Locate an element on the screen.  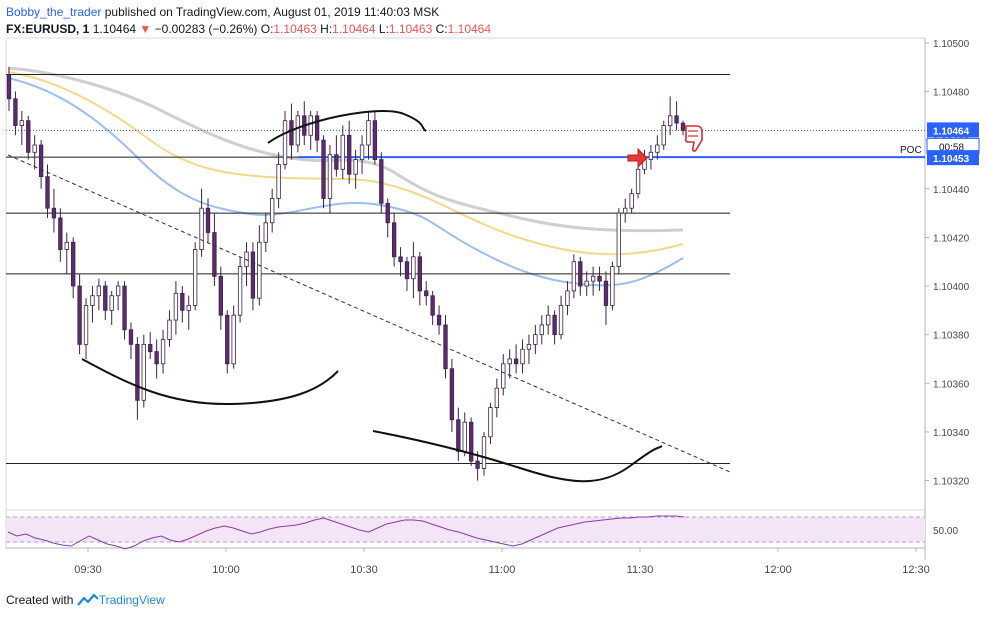
close-value: 1.10464 is located at coordinates (469, 29).